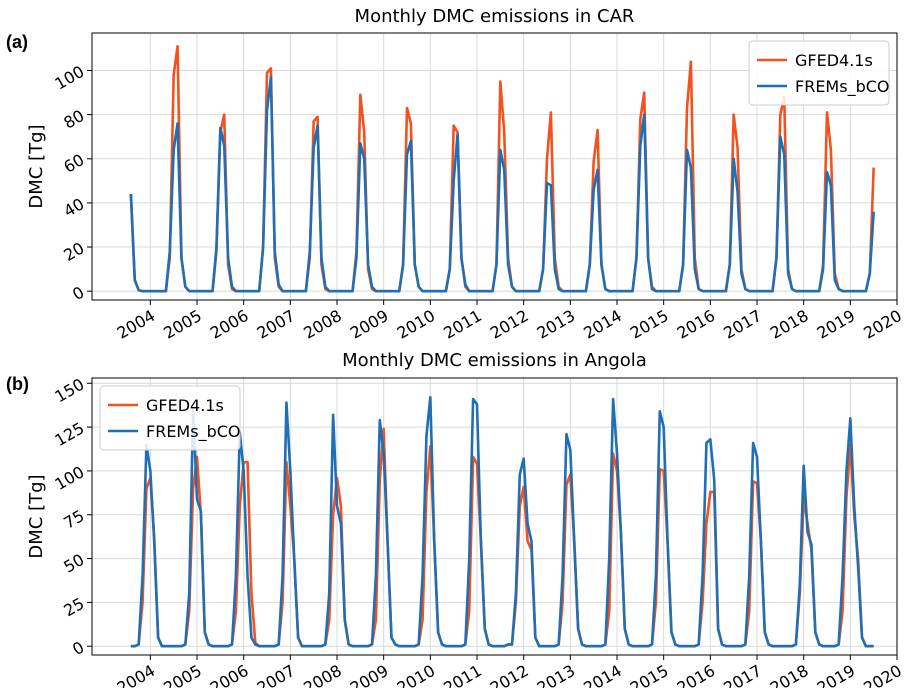 The width and height of the screenshot is (909, 692). I want to click on chart-title: Monthly DMC emissions in CAR, so click(495, 16).